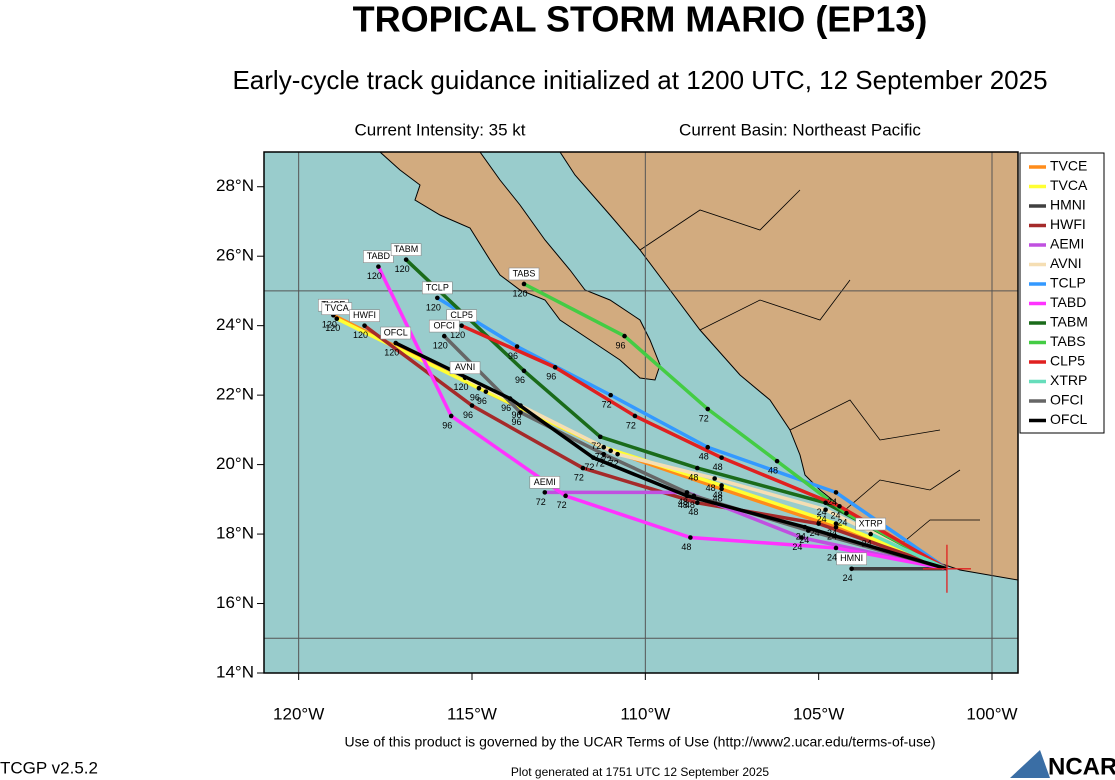 The height and width of the screenshot is (780, 1115). I want to click on logo: NCAR, so click(1081, 766).